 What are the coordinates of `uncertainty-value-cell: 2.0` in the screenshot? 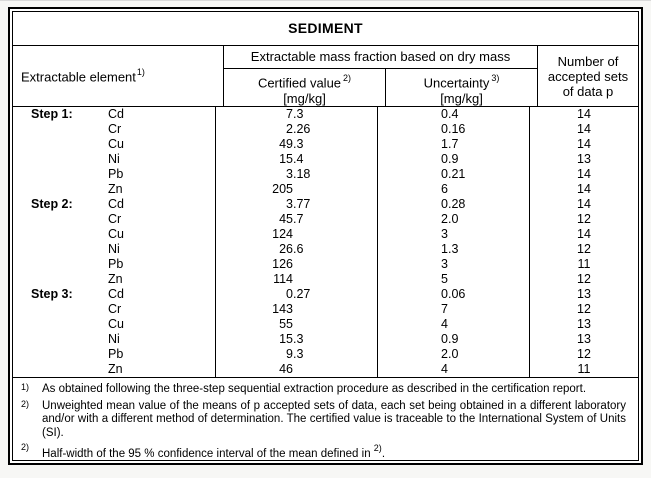 It's located at (454, 354).